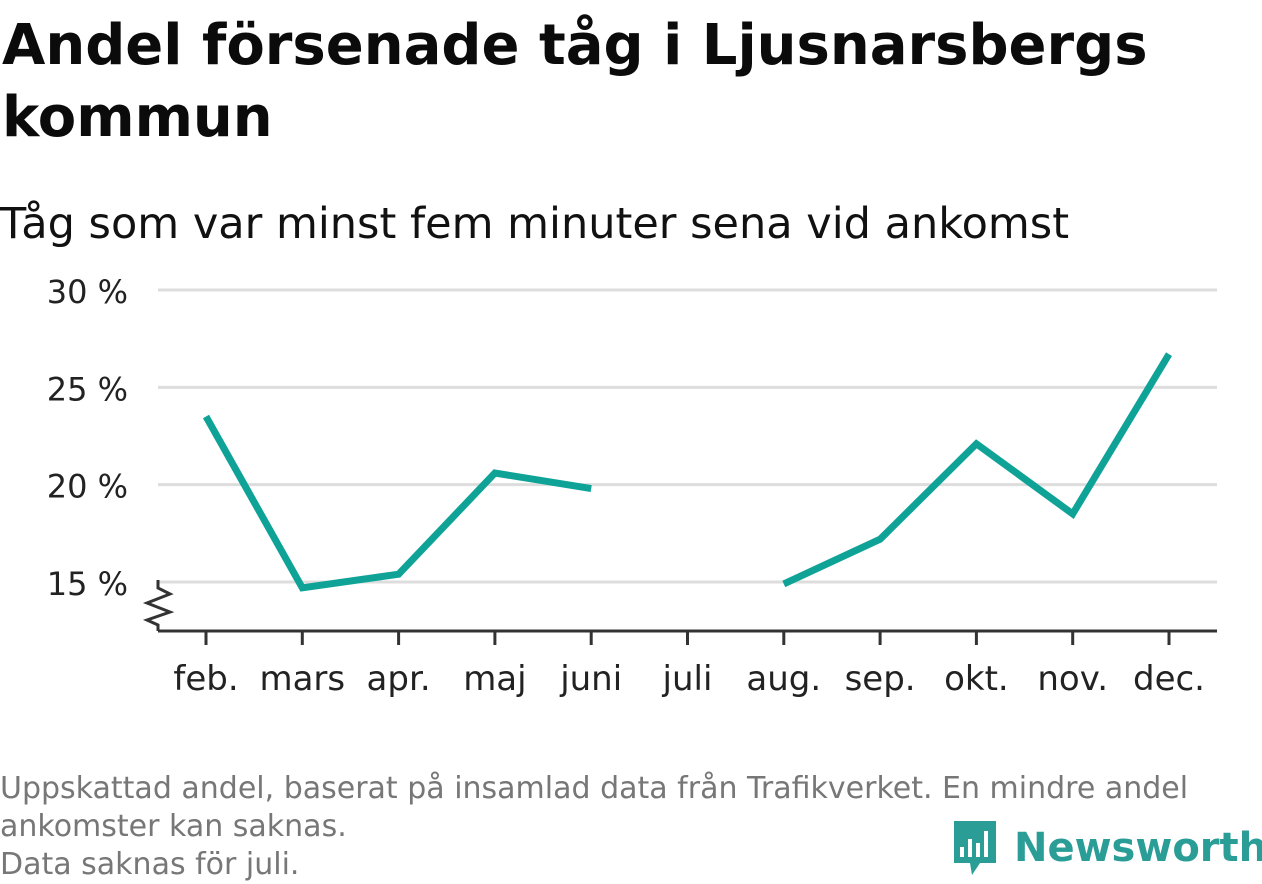 This screenshot has height=884, width=1262. I want to click on newsworthy-logo: Newsworthy, so click(1106, 848).